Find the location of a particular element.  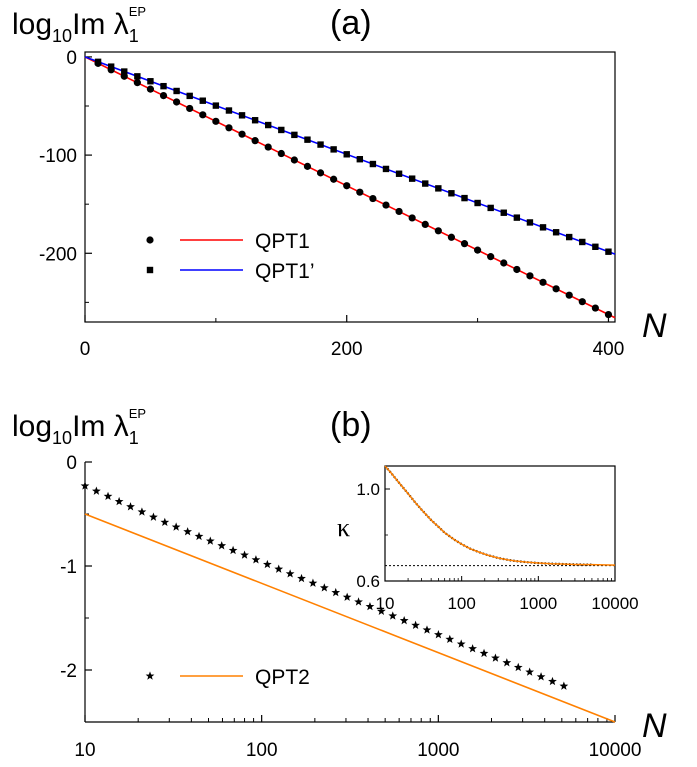

y-tick-label-b: 0 is located at coordinates (71, 463).